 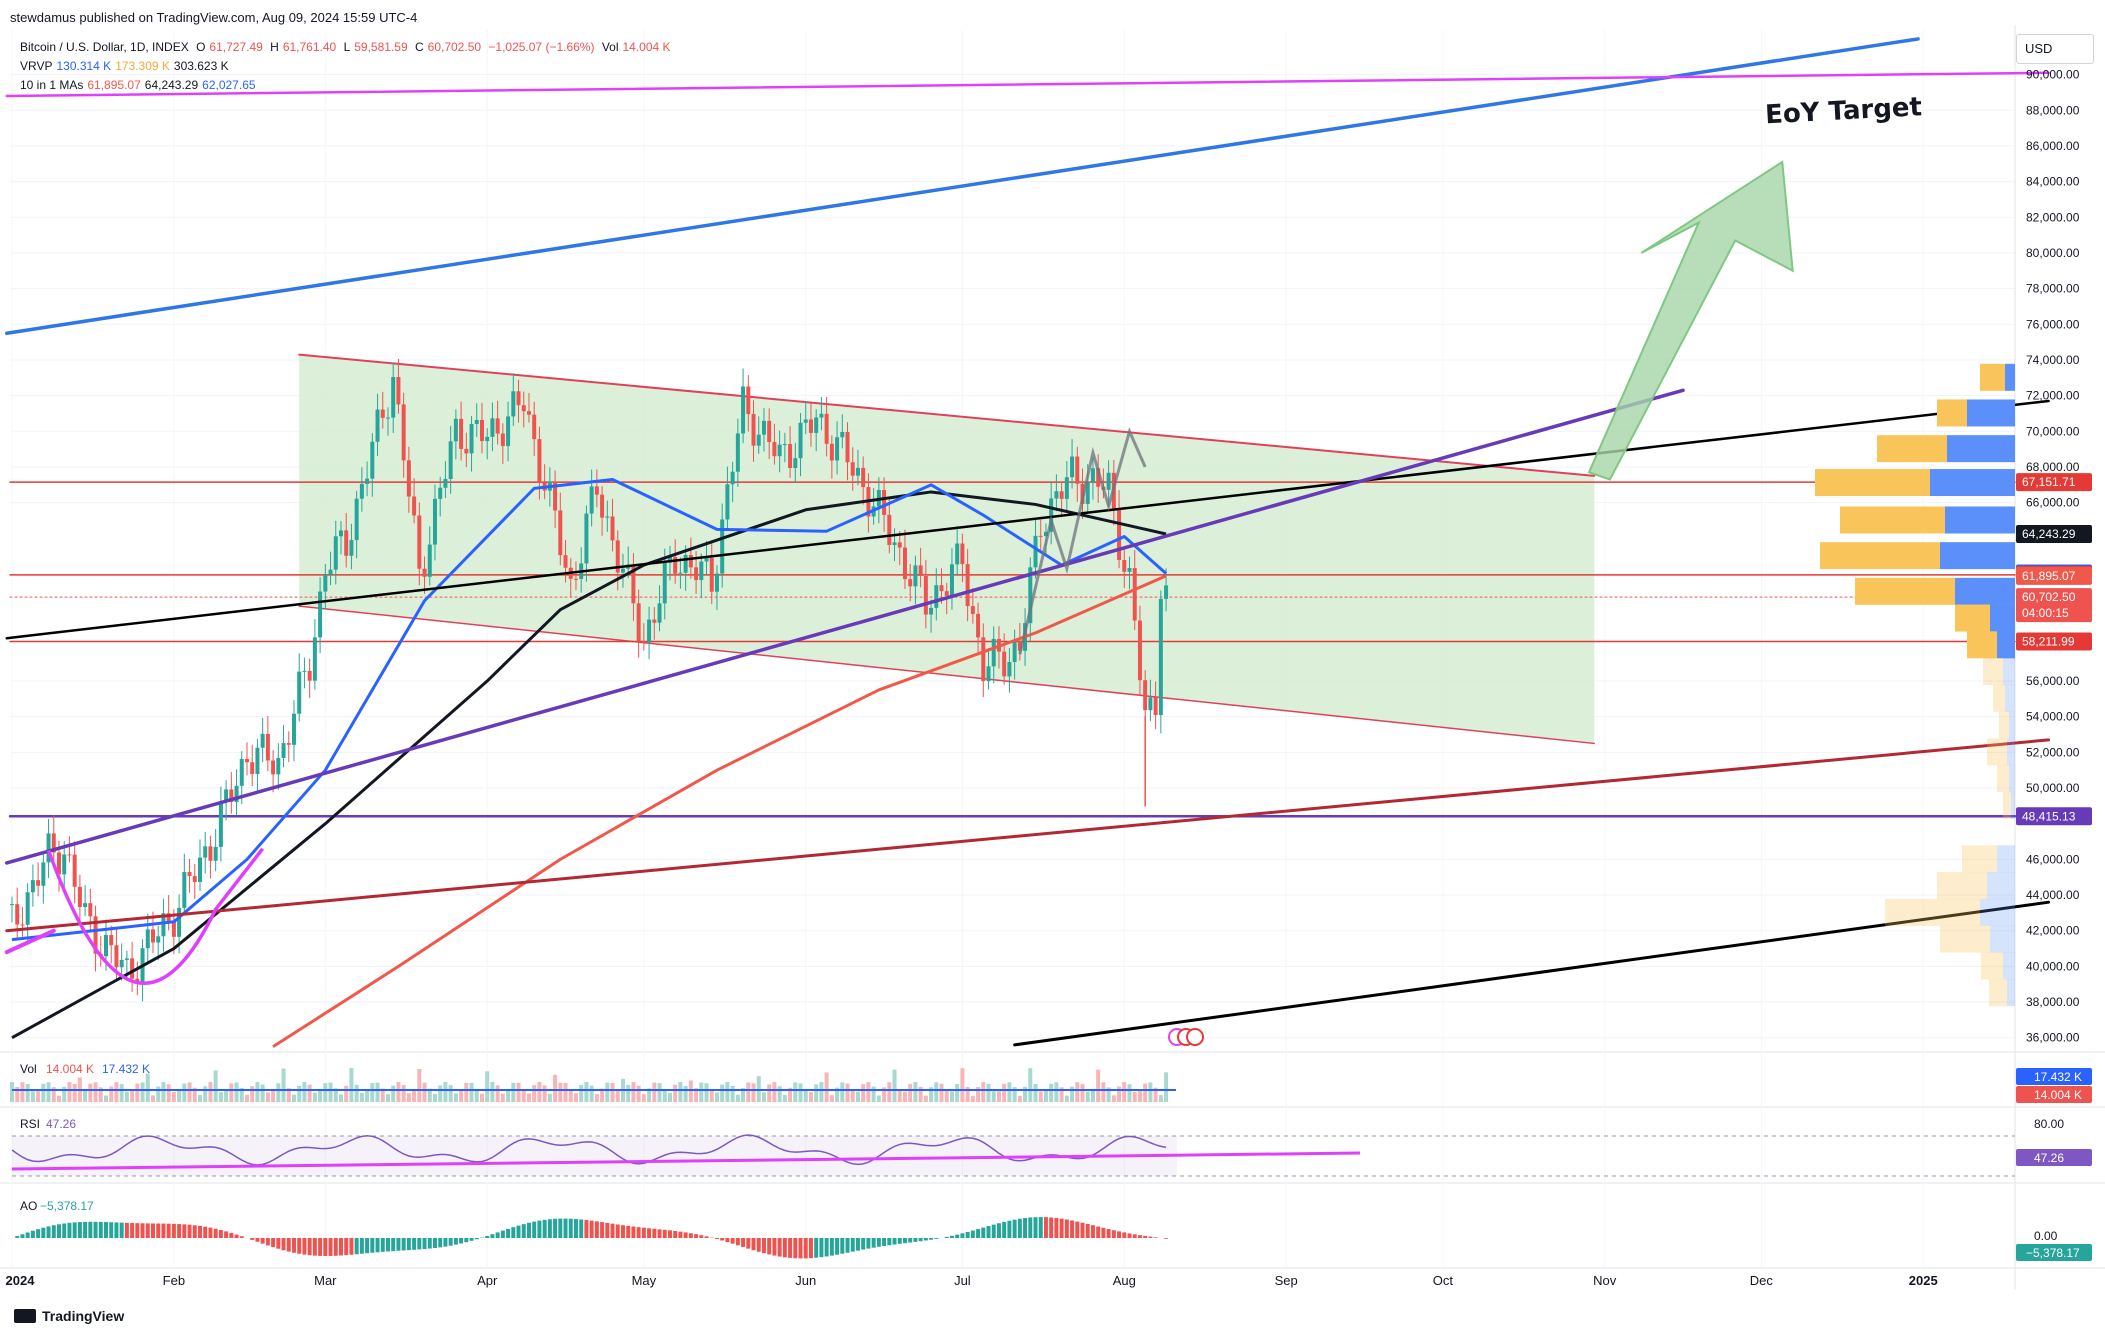 What do you see at coordinates (2053, 1038) in the screenshot?
I see `y-tick-label: 36,000.00` at bounding box center [2053, 1038].